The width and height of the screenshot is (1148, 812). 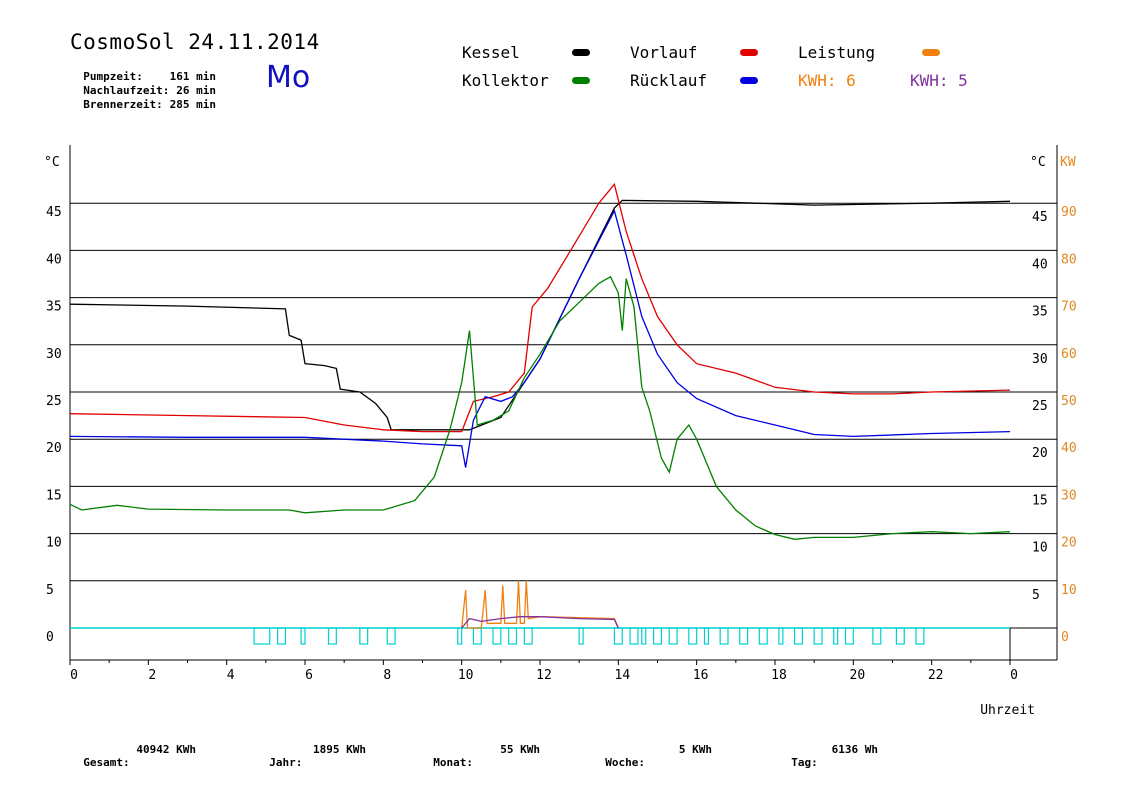 What do you see at coordinates (837, 52) in the screenshot?
I see `legend-leistung: Leistung` at bounding box center [837, 52].